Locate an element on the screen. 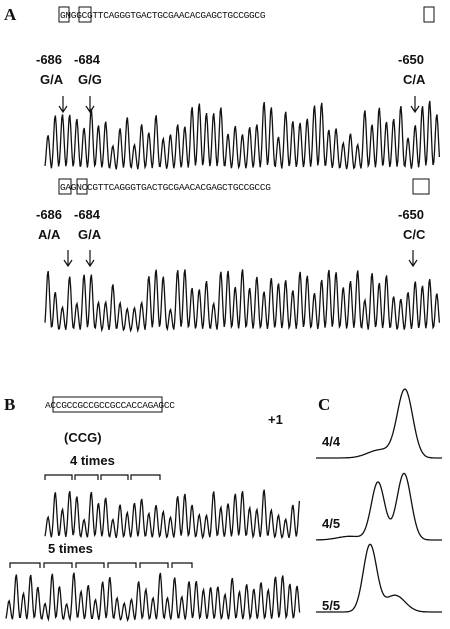  repeat-count: 5 times is located at coordinates (70, 548).